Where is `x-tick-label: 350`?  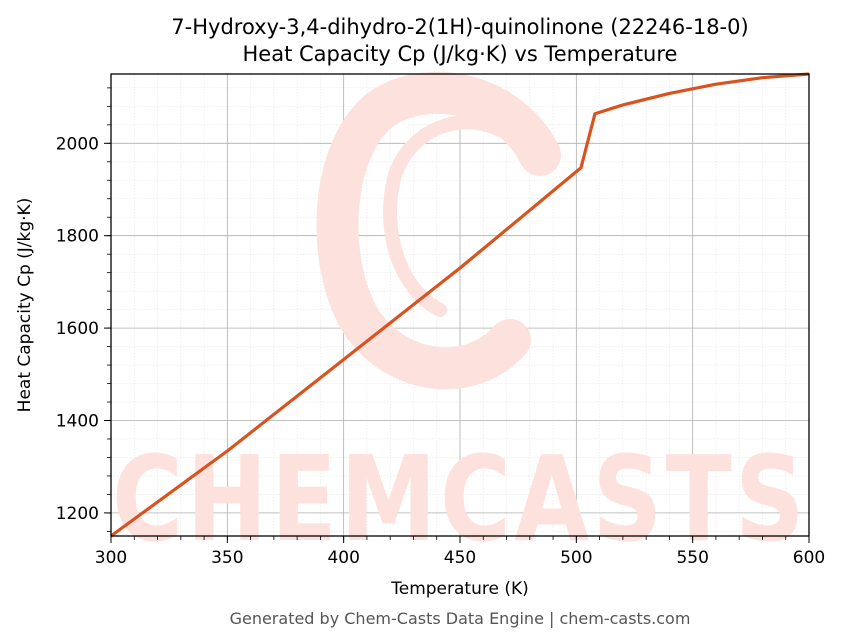
x-tick-label: 350 is located at coordinates (227, 558).